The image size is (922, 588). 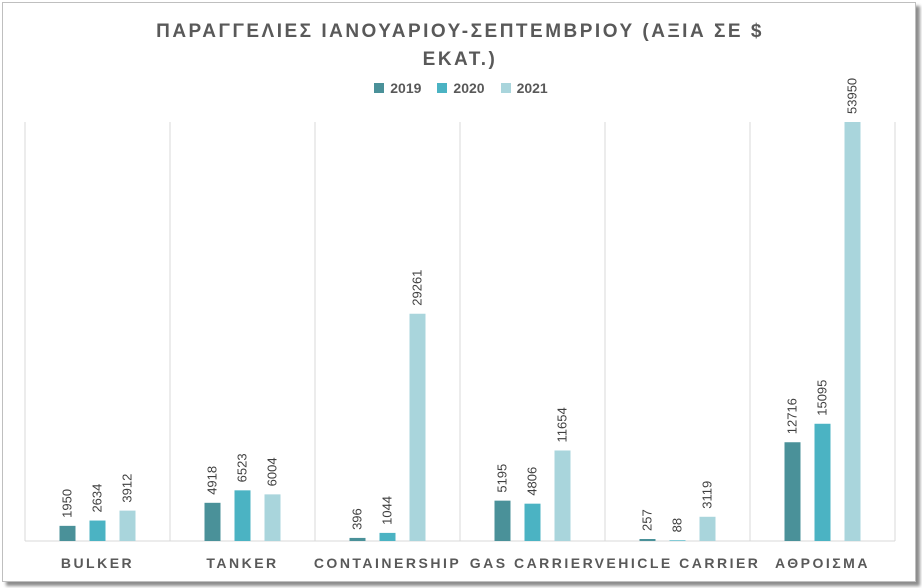 I want to click on legend-item-2020: 2020, so click(x=461, y=88).